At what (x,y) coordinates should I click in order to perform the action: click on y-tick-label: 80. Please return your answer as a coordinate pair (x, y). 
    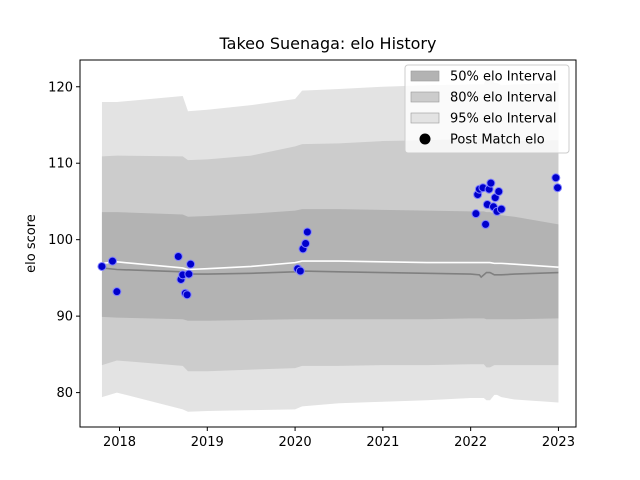
    Looking at the image, I should click on (64, 393).